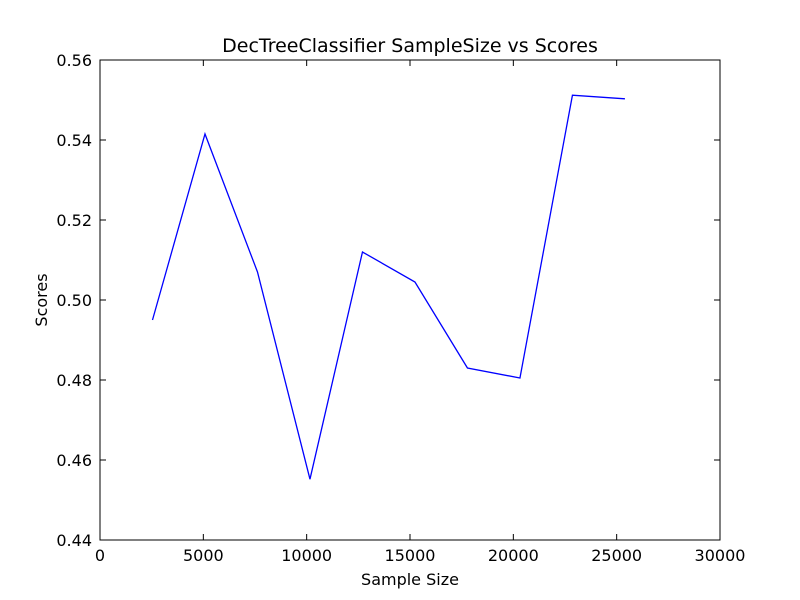  Describe the element at coordinates (410, 579) in the screenshot. I see `x-axis-label: Sample Size` at that location.